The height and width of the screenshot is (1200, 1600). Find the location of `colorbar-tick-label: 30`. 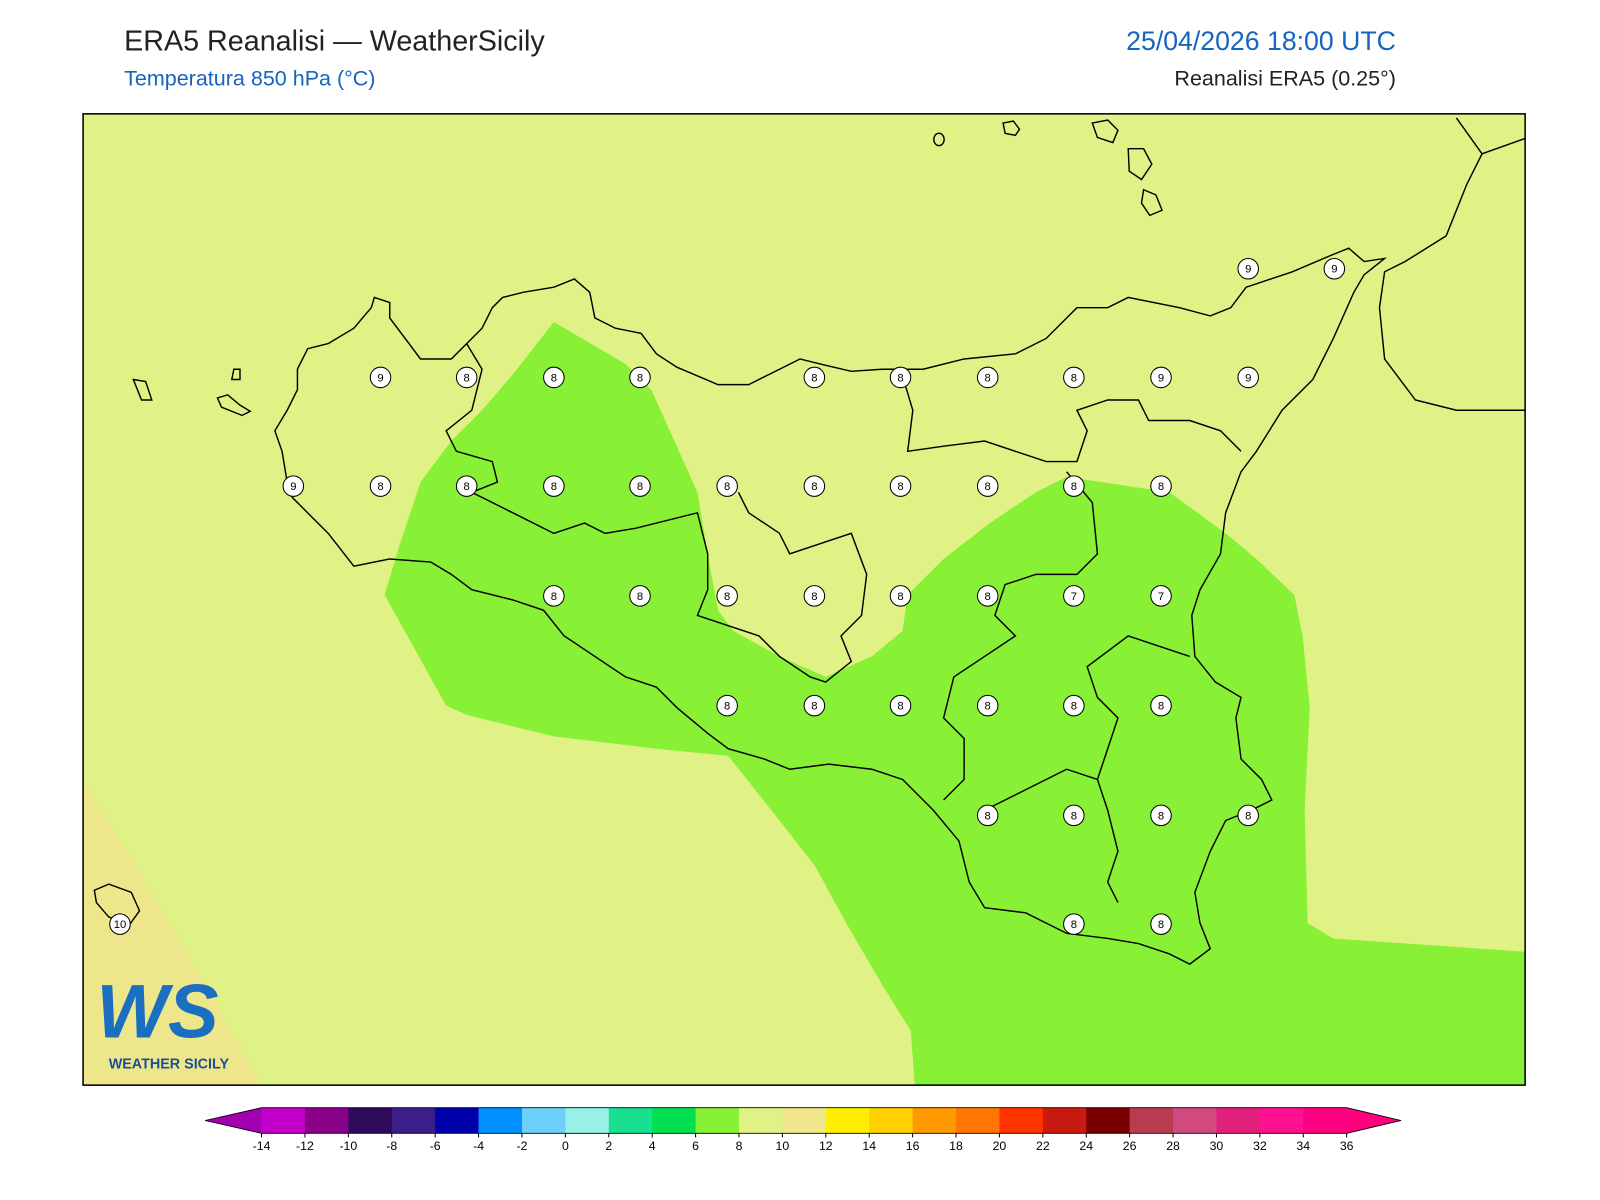

colorbar-tick-label: 30 is located at coordinates (1217, 1146).